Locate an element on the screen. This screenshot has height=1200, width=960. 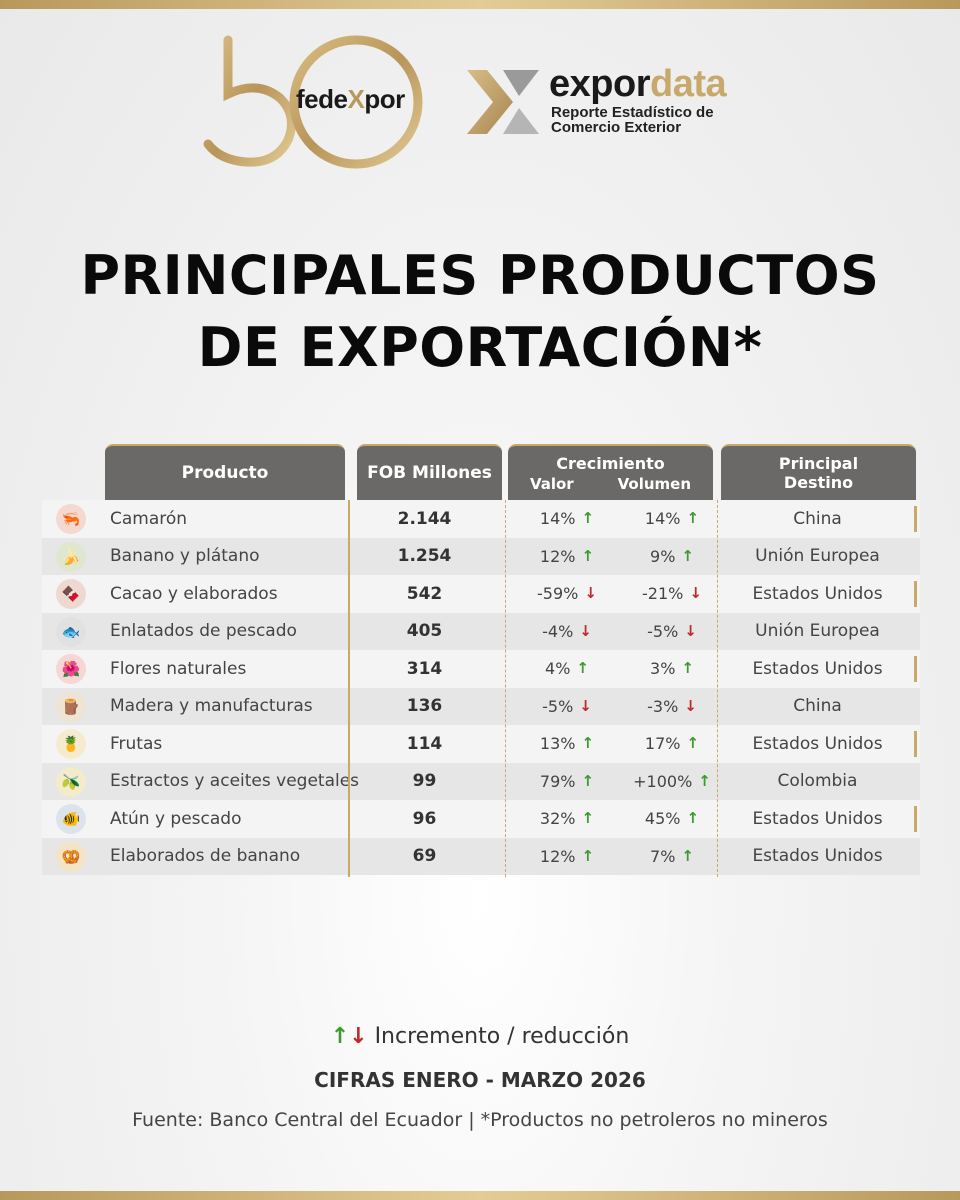
valor-value: 79% is located at coordinates (557, 781).